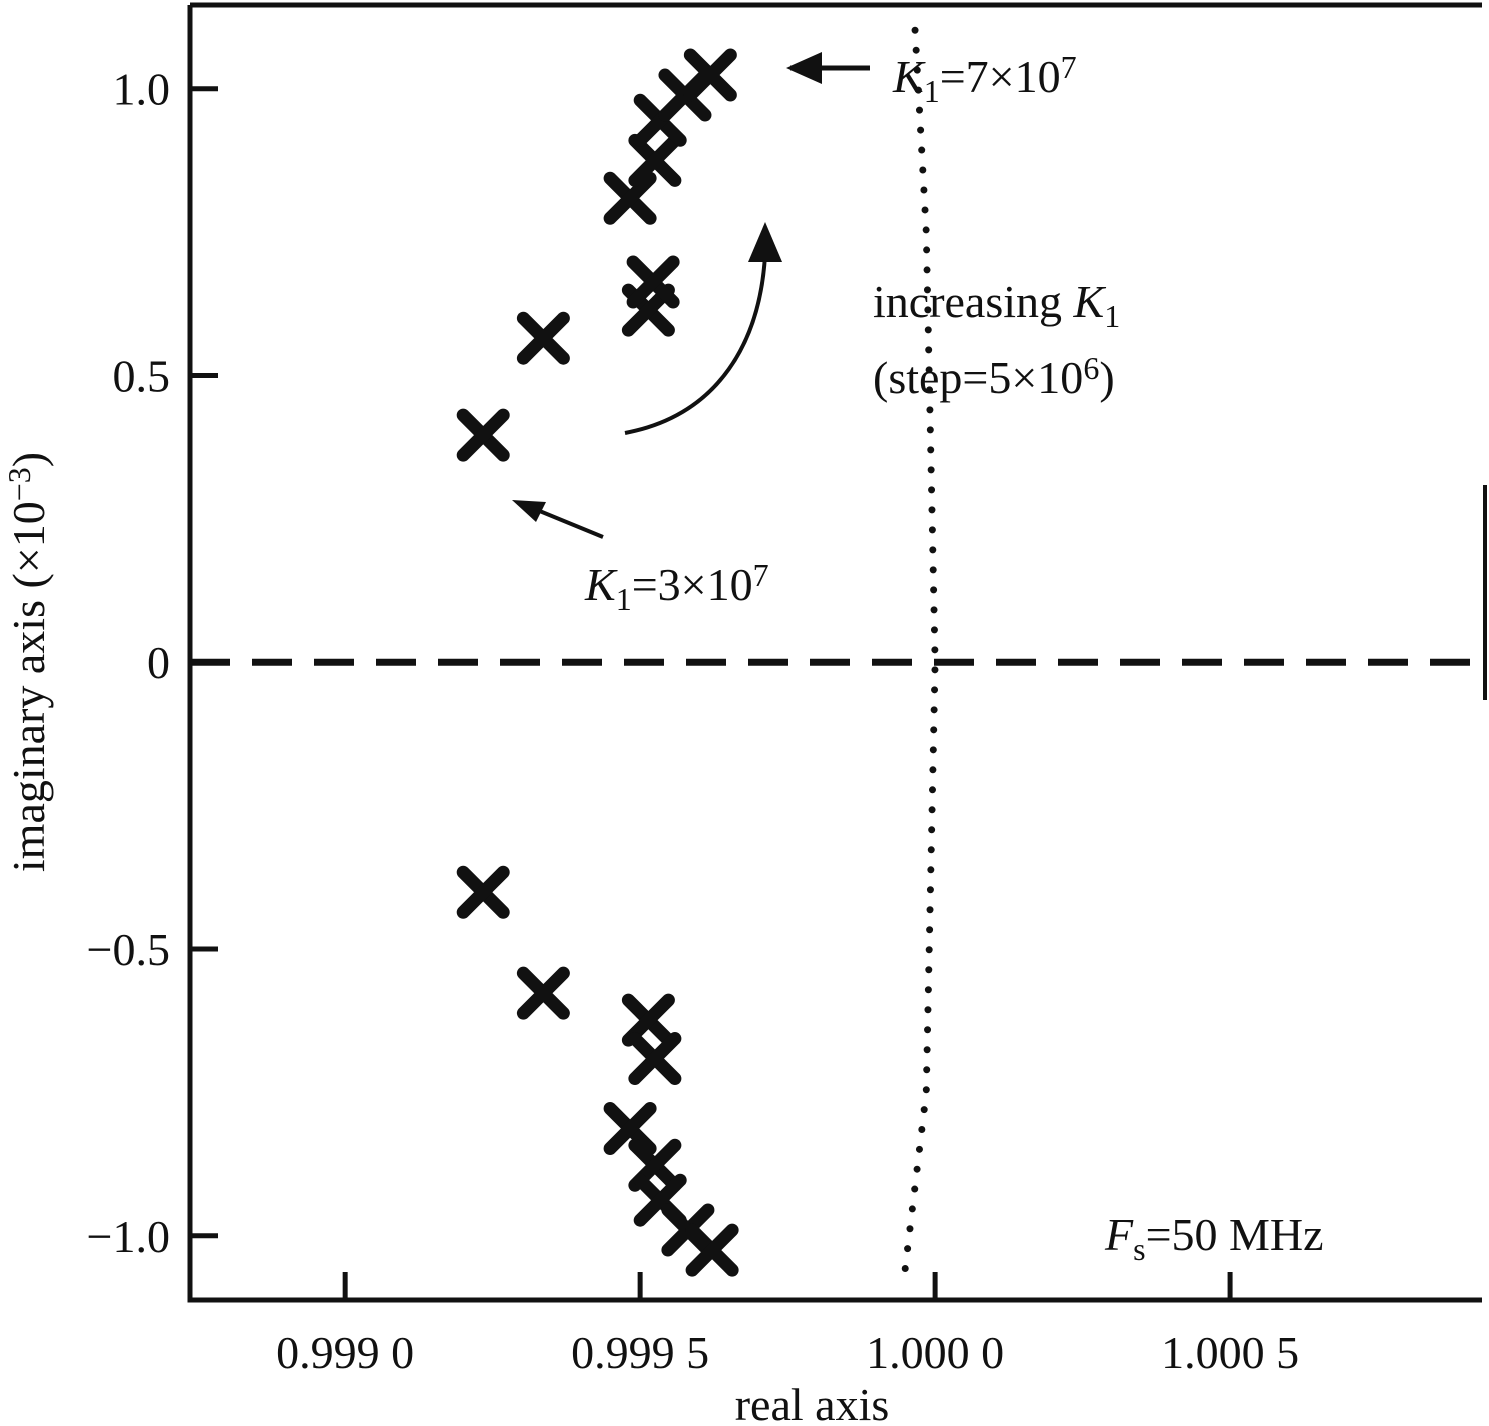 The image size is (1489, 1426). Describe the element at coordinates (142, 375) in the screenshot. I see `y-tick-label: 0.5` at that location.